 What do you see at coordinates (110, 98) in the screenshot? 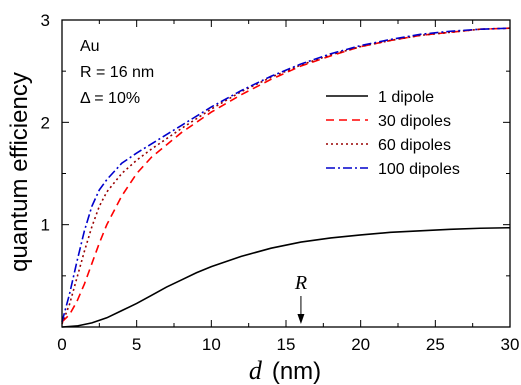
I see `annotation-delta: Δ = 10%` at bounding box center [110, 98].